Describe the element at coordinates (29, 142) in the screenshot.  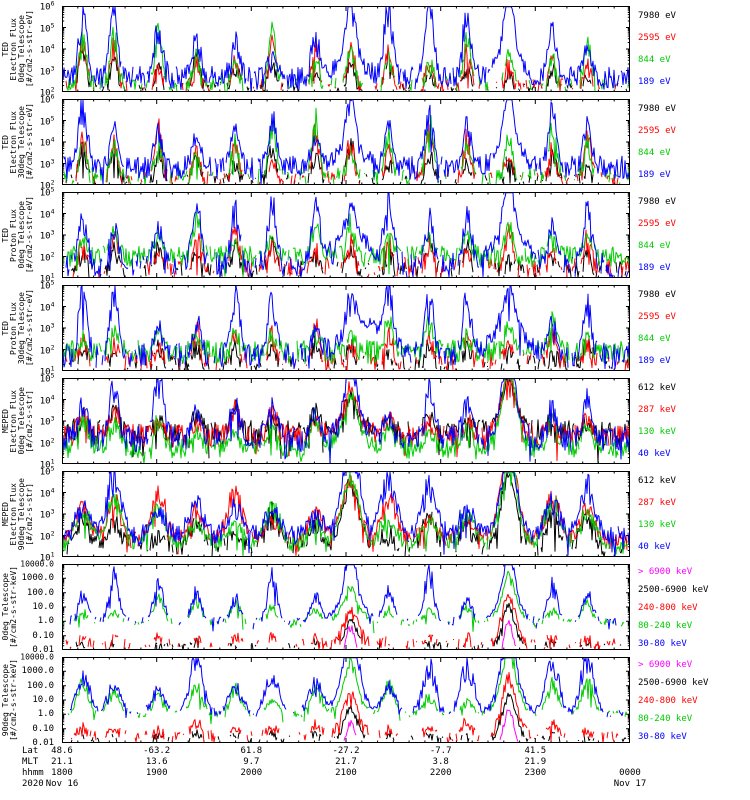
I see `panel-yticks: 10⁶ 10⁵ 10⁴ 10³ 10²` at that location.